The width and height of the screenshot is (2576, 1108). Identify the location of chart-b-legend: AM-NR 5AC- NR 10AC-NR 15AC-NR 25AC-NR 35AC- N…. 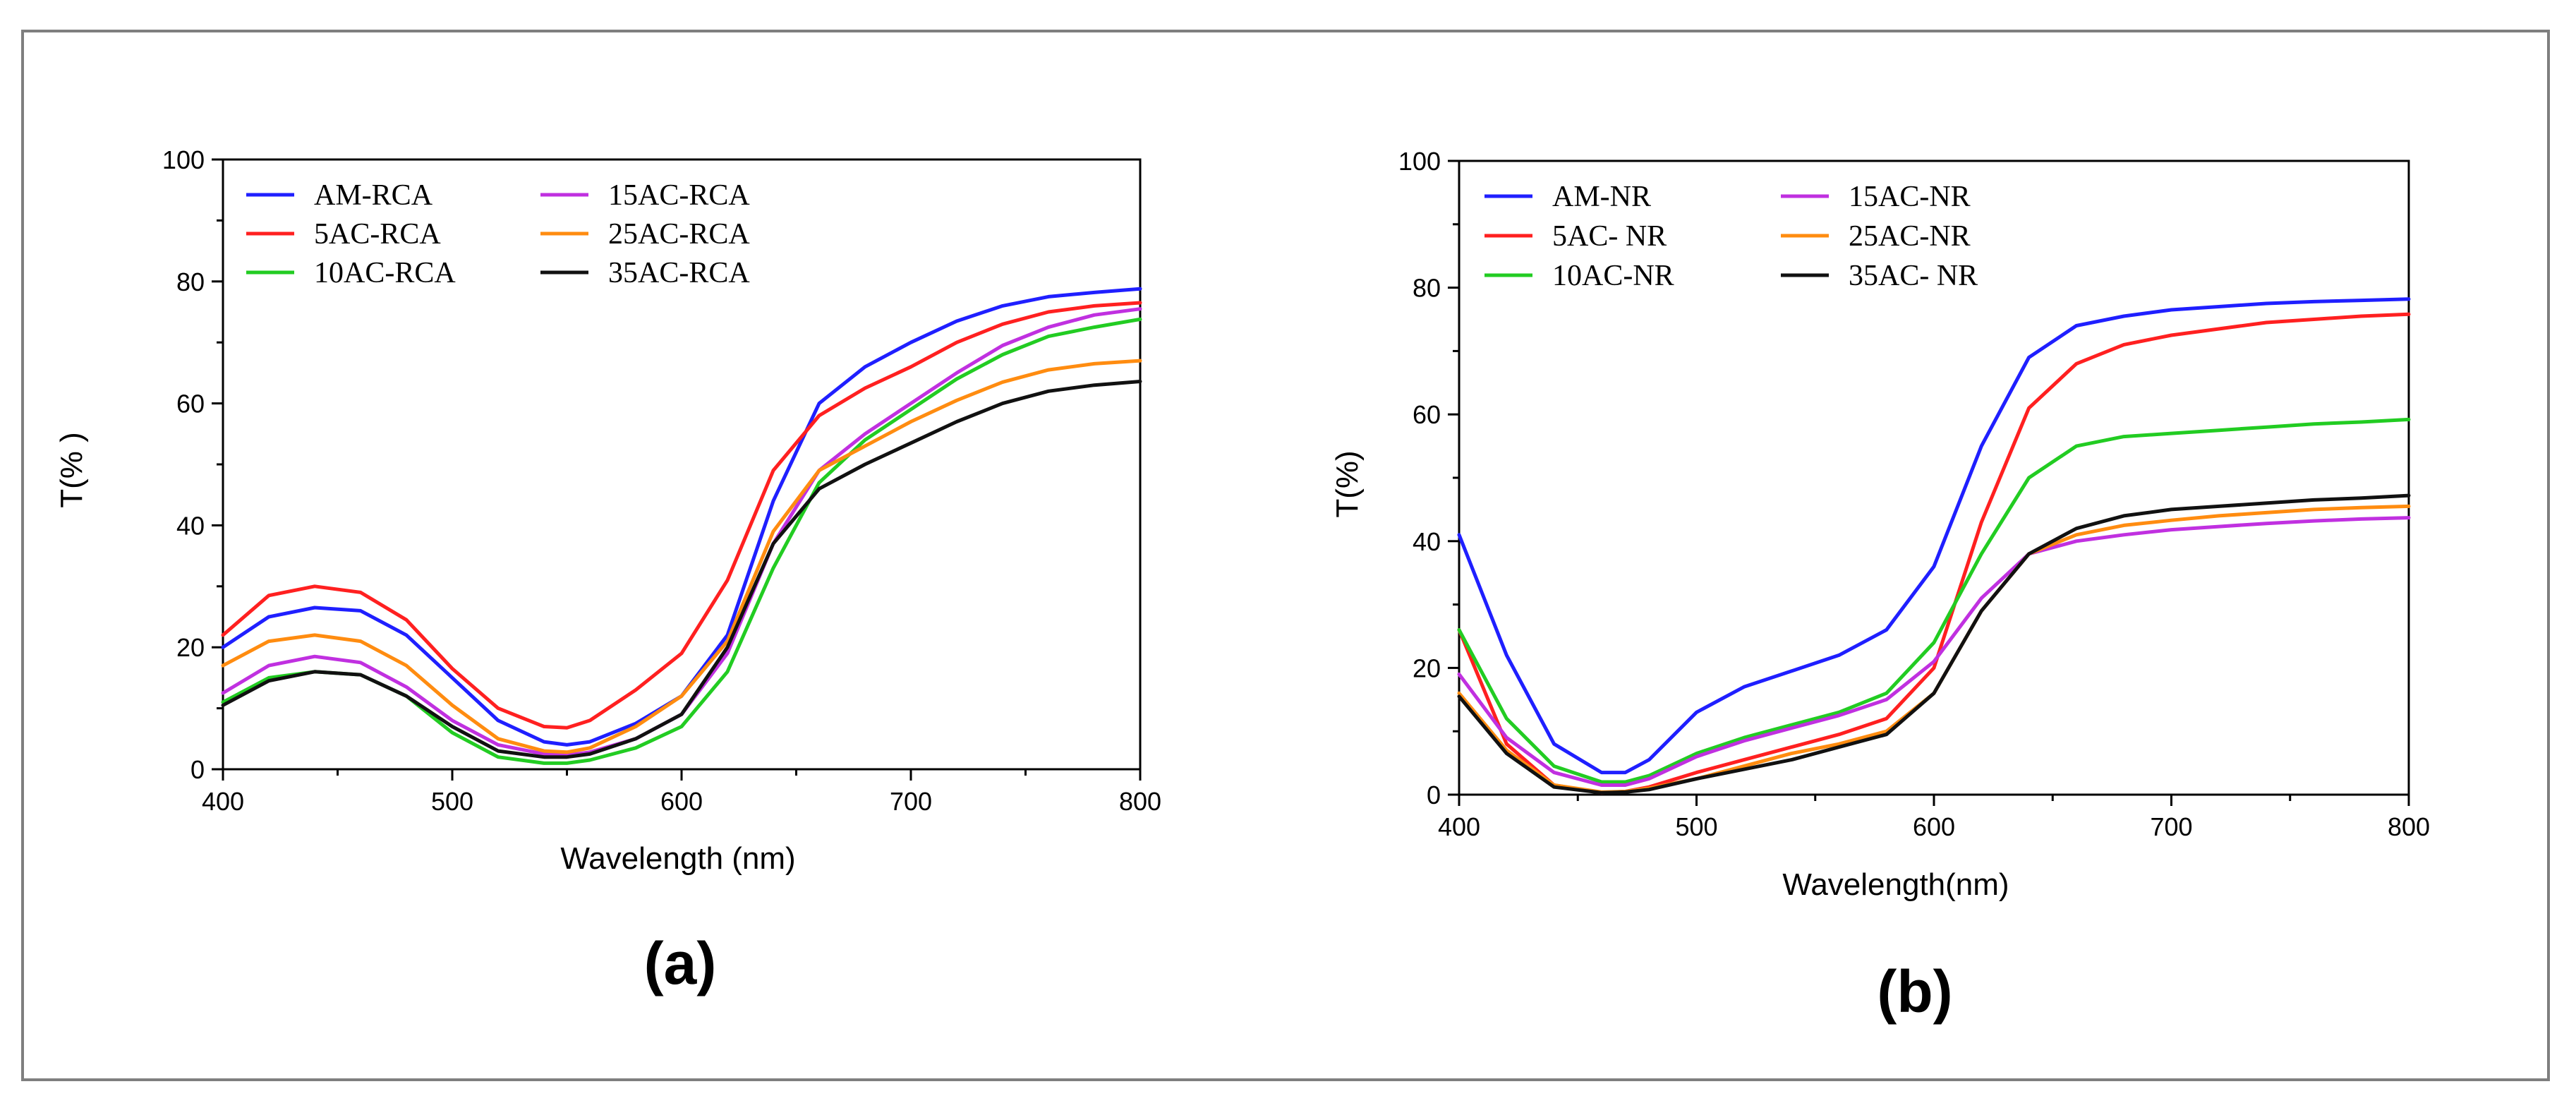
(1731, 236).